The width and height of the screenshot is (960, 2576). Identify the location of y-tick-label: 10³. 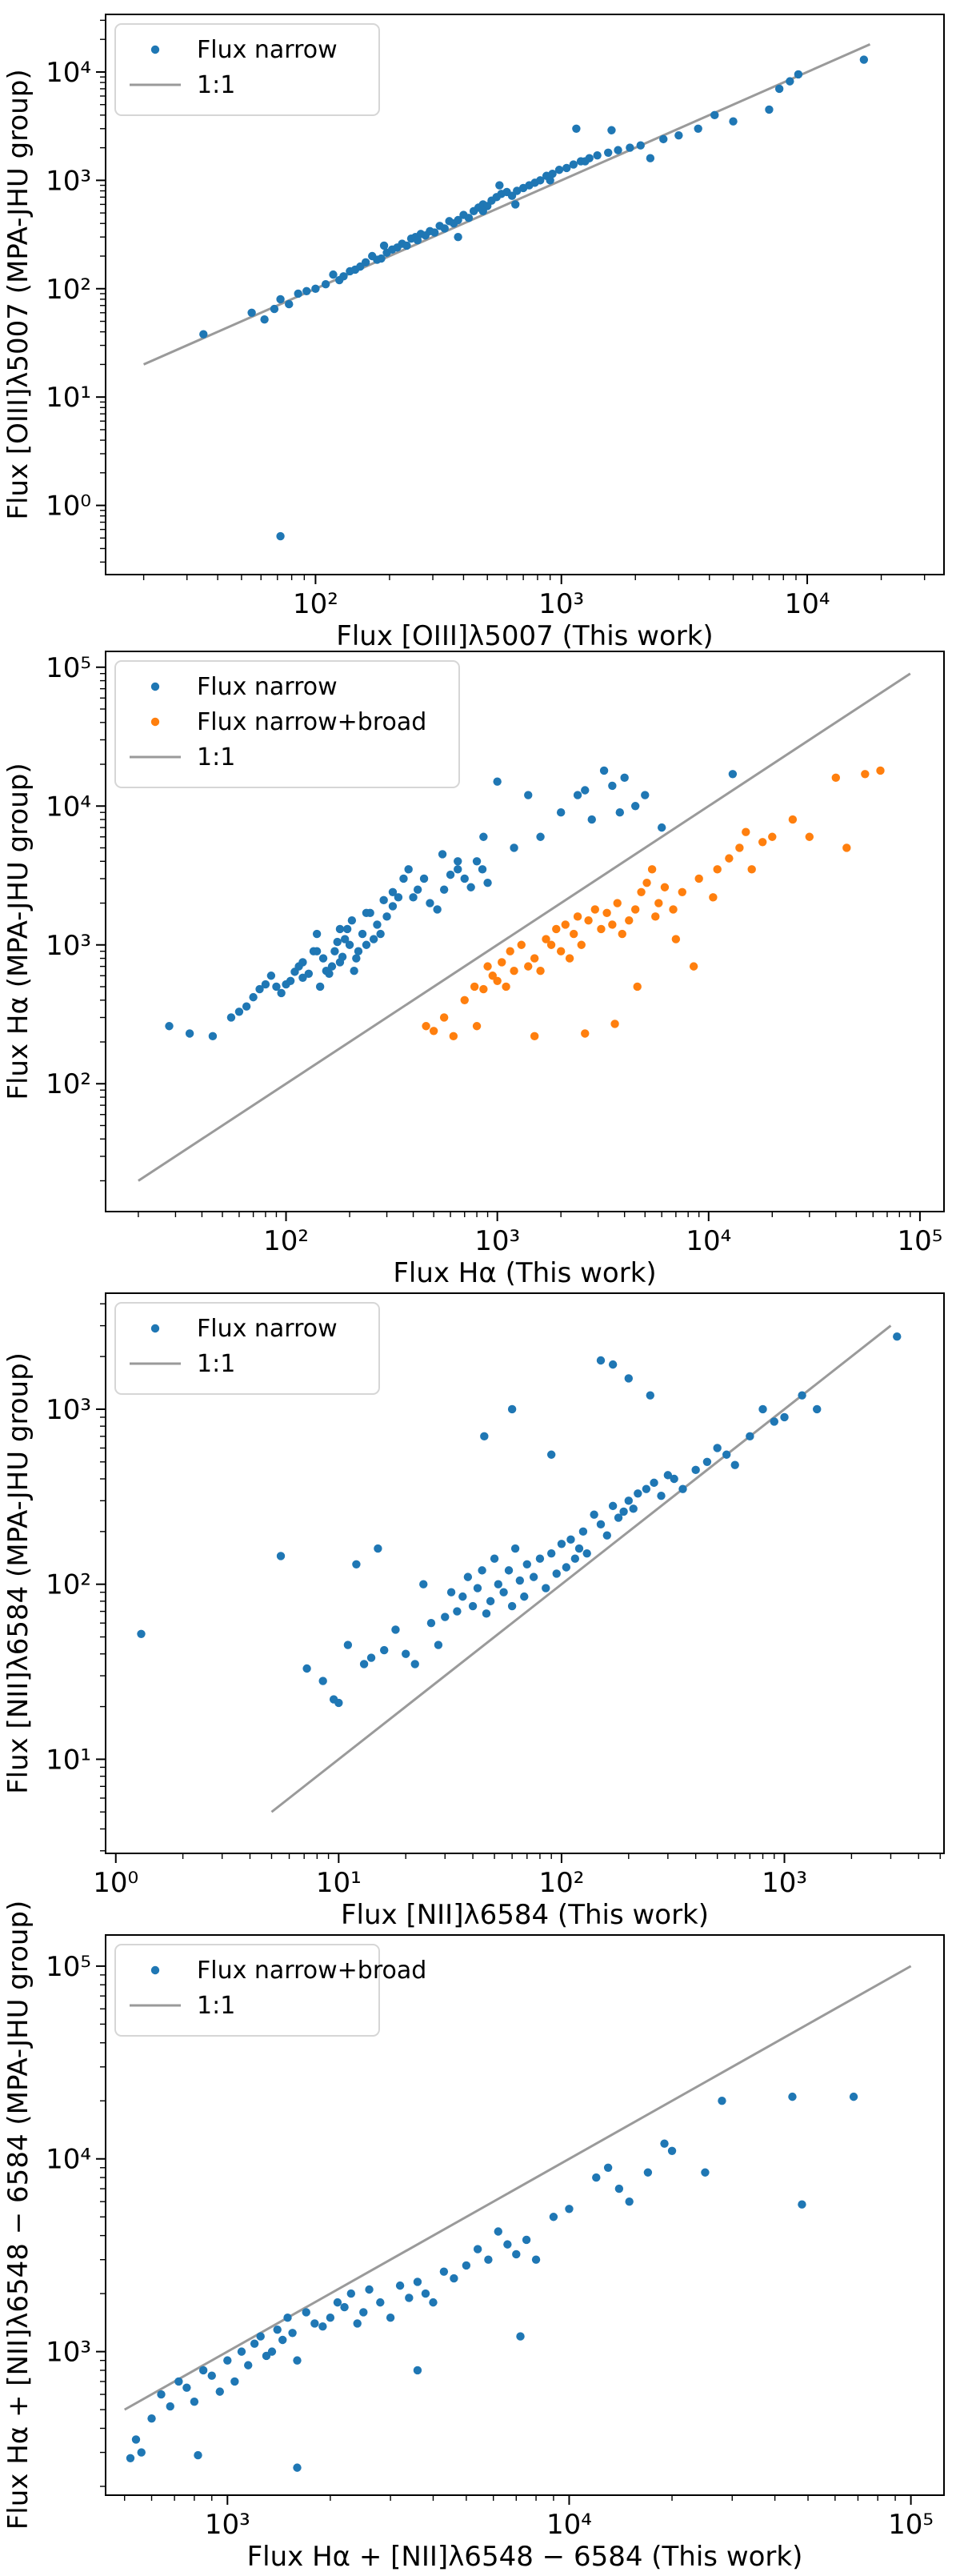
(68, 946).